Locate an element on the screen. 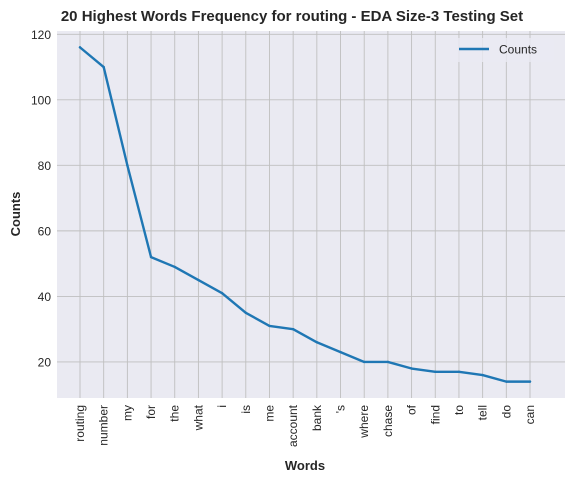 Image resolution: width=572 pixels, height=483 pixels. x-tick-label: account is located at coordinates (293, 425).